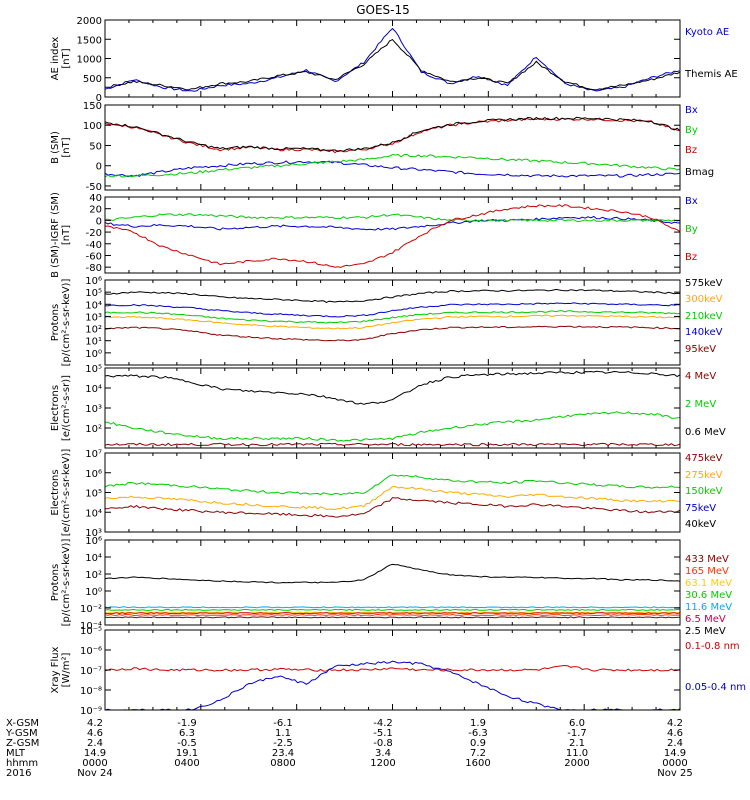 The width and height of the screenshot is (750, 800). Describe the element at coordinates (95, 198) in the screenshot. I see `y-tick-label: 40` at that location.